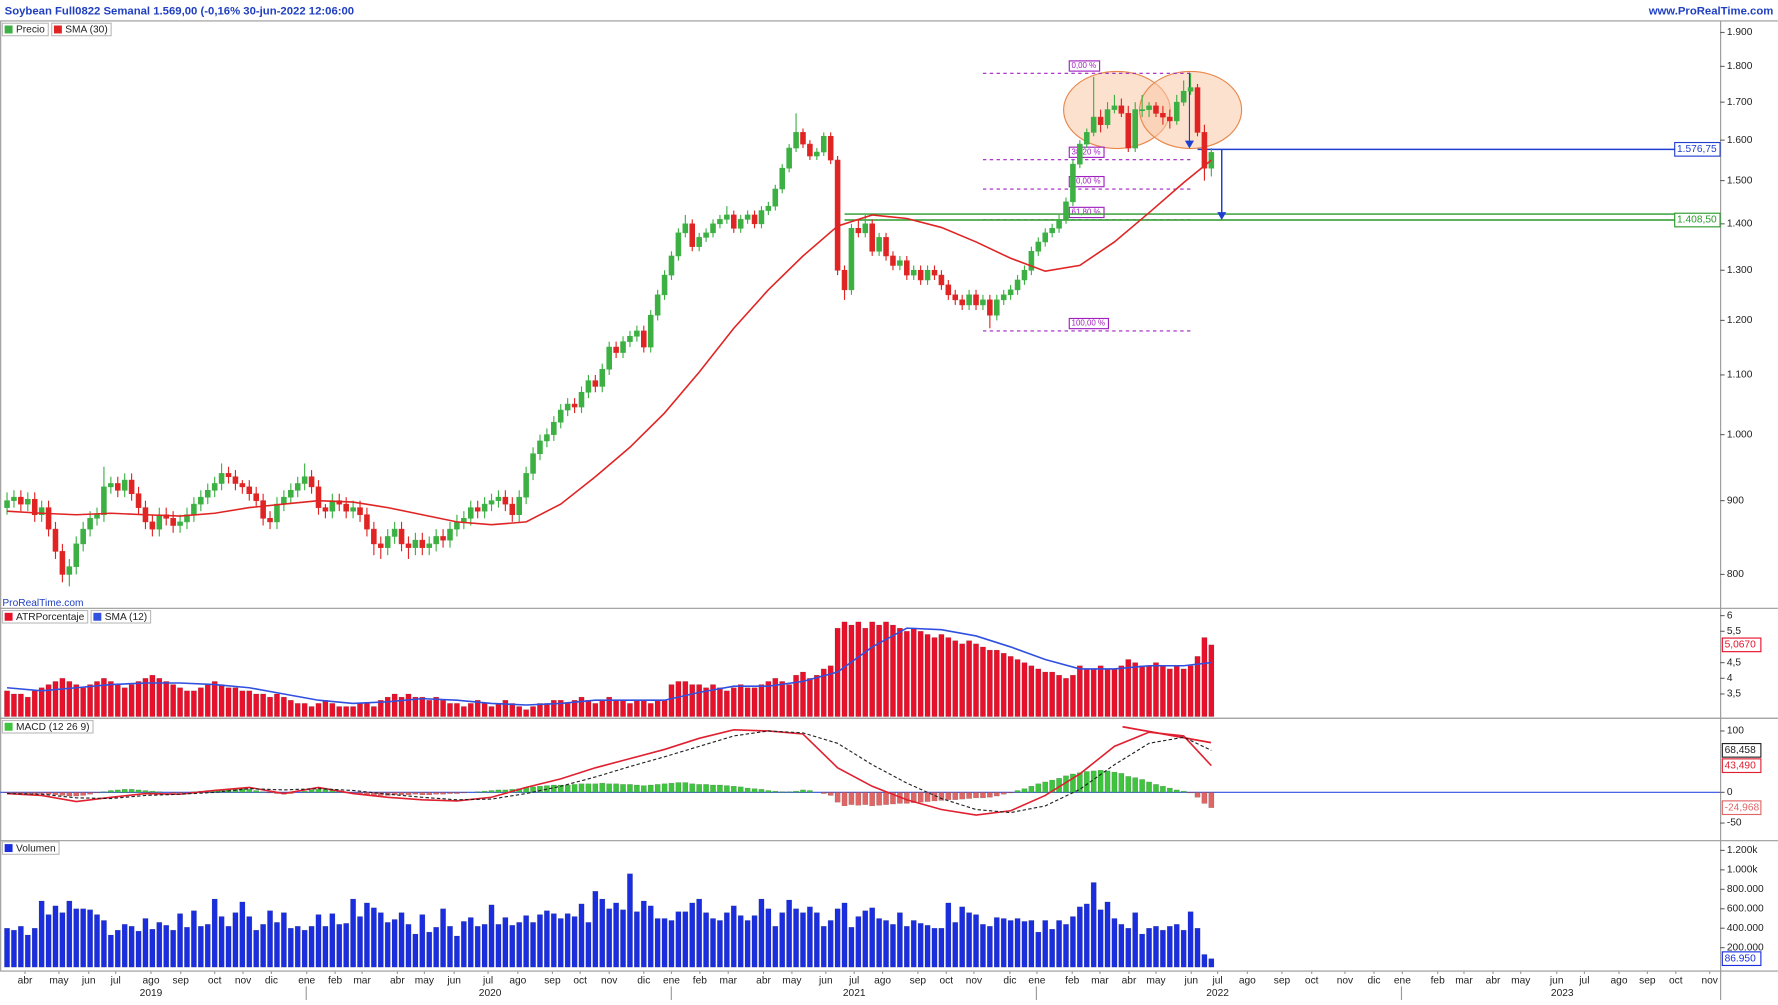 The height and width of the screenshot is (1005, 1778). Describe the element at coordinates (1735, 731) in the screenshot. I see `y-tick-label: 100` at that location.